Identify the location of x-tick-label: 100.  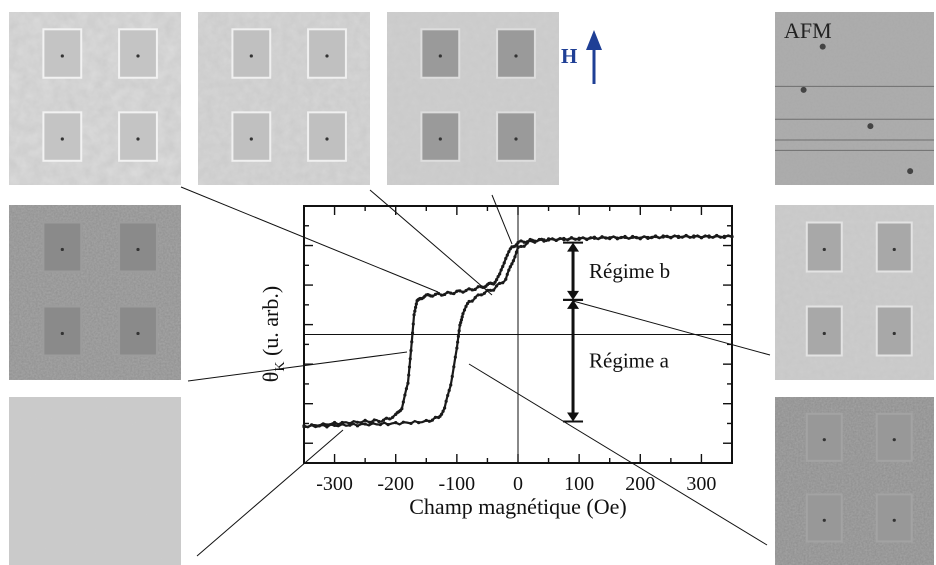
(579, 484).